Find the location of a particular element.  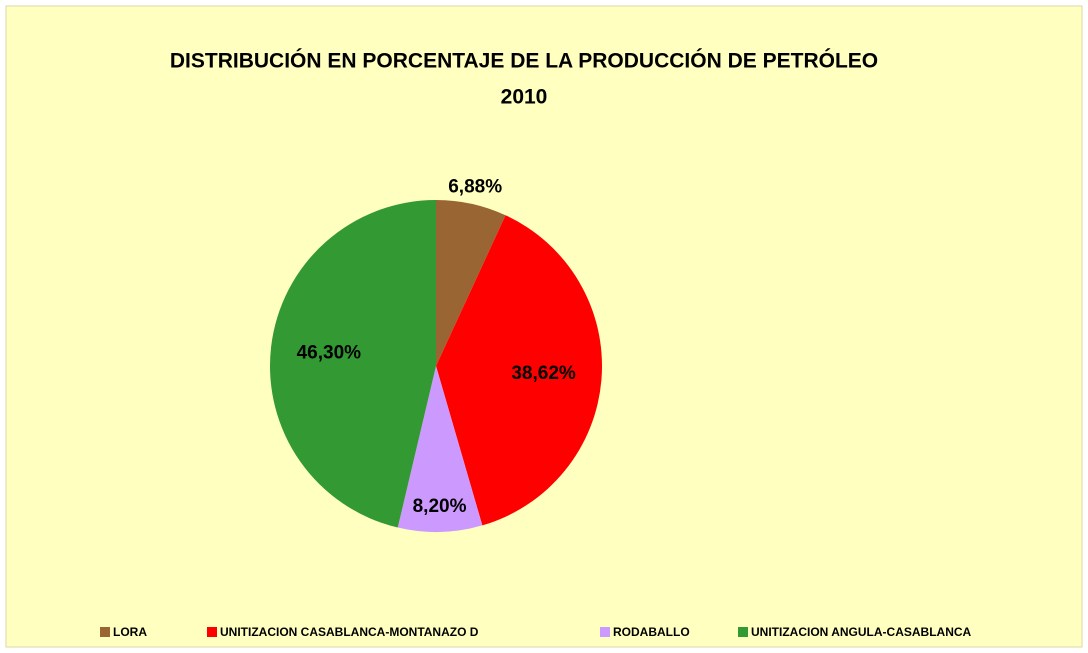

data-label: 6,88% is located at coordinates (475, 187).